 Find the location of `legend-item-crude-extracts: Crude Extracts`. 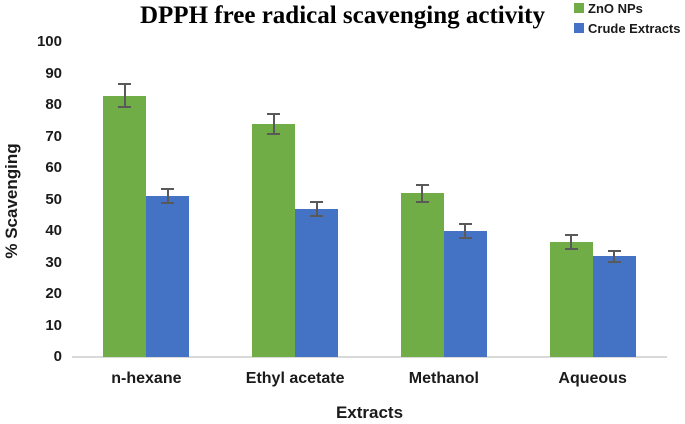

legend-item-crude-extracts: Crude Extracts is located at coordinates (627, 28).